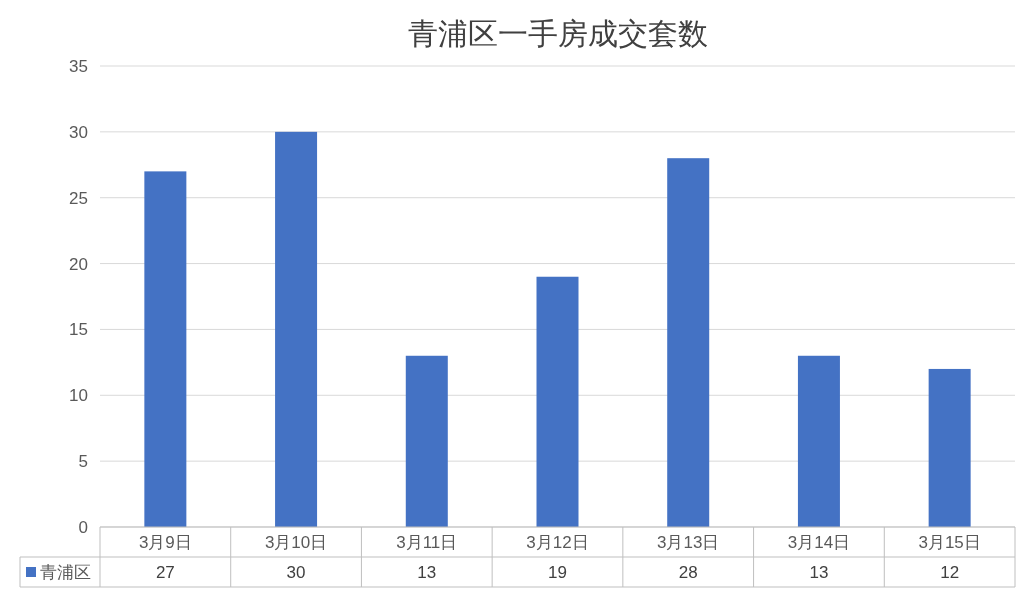 The image size is (1026, 600). What do you see at coordinates (557, 33) in the screenshot?
I see `chart-title: 青浦区一手房成交套数` at bounding box center [557, 33].